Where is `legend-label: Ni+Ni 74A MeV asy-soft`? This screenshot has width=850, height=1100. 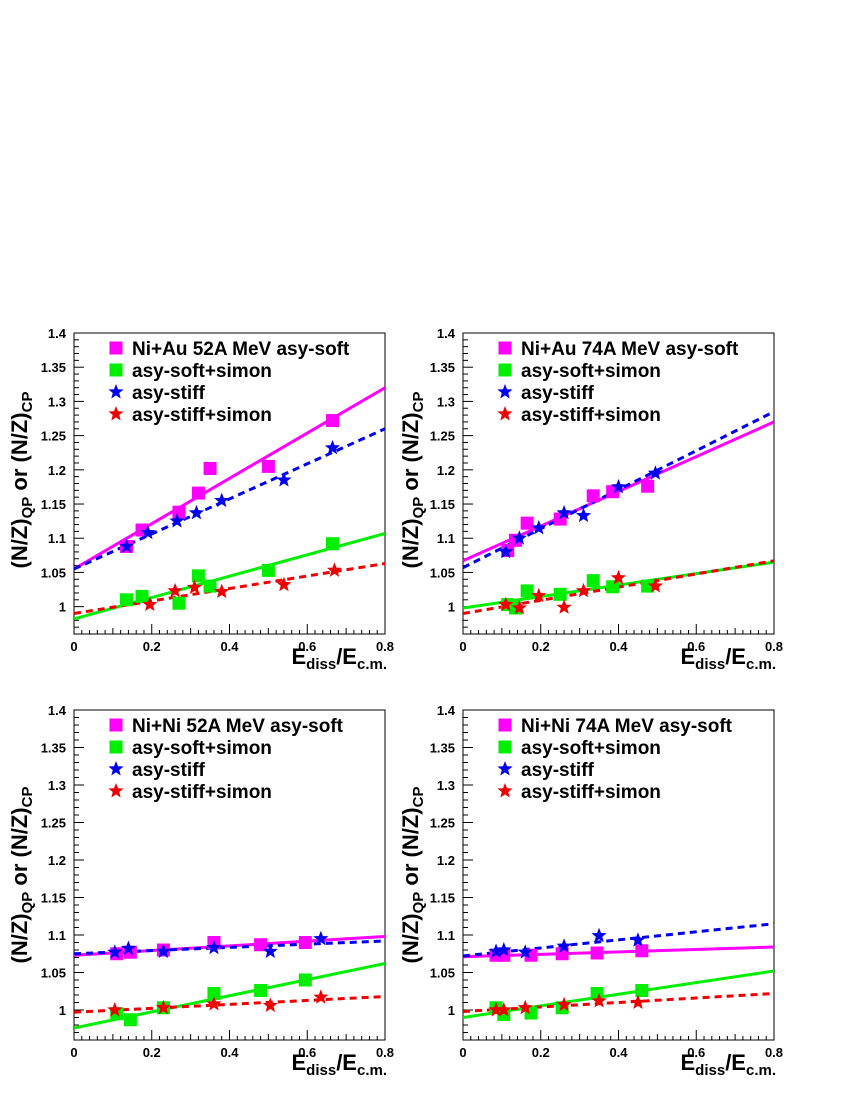 legend-label: Ni+Ni 74A MeV asy-soft is located at coordinates (627, 726).